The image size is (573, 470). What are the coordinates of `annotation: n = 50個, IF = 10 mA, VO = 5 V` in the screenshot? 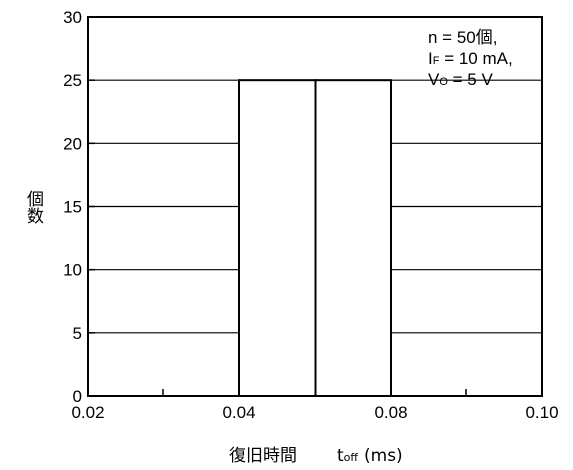 It's located at (470, 58).